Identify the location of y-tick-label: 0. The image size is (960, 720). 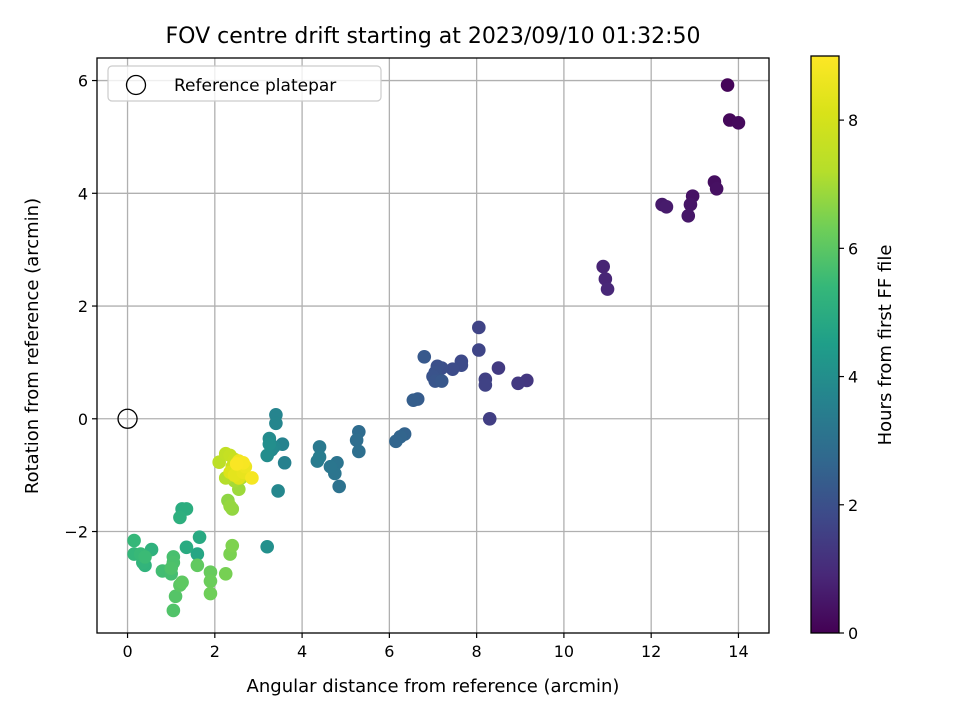
(83, 419).